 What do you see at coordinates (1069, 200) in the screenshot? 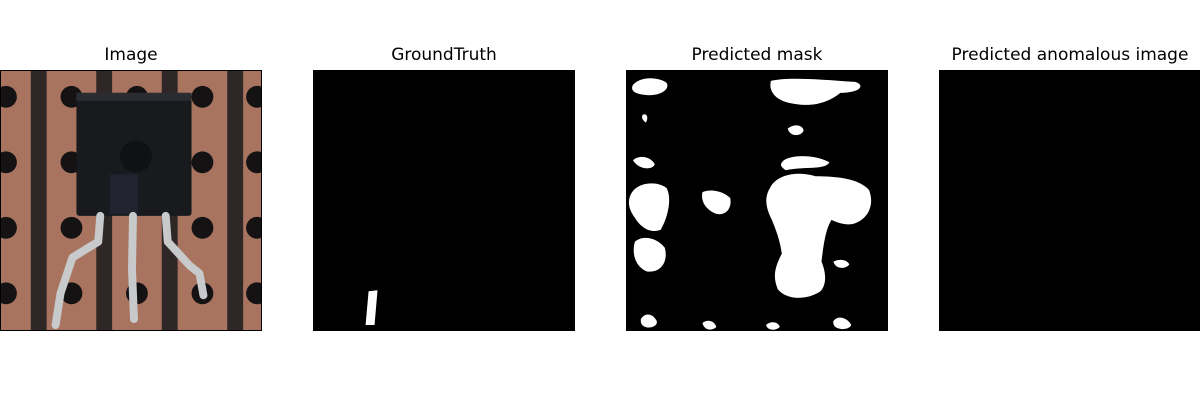
I see `predicted-anomalous-image` at bounding box center [1069, 200].